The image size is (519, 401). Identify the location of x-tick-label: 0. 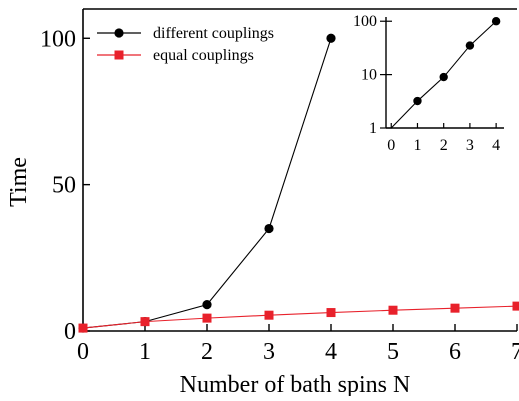
(83, 352).